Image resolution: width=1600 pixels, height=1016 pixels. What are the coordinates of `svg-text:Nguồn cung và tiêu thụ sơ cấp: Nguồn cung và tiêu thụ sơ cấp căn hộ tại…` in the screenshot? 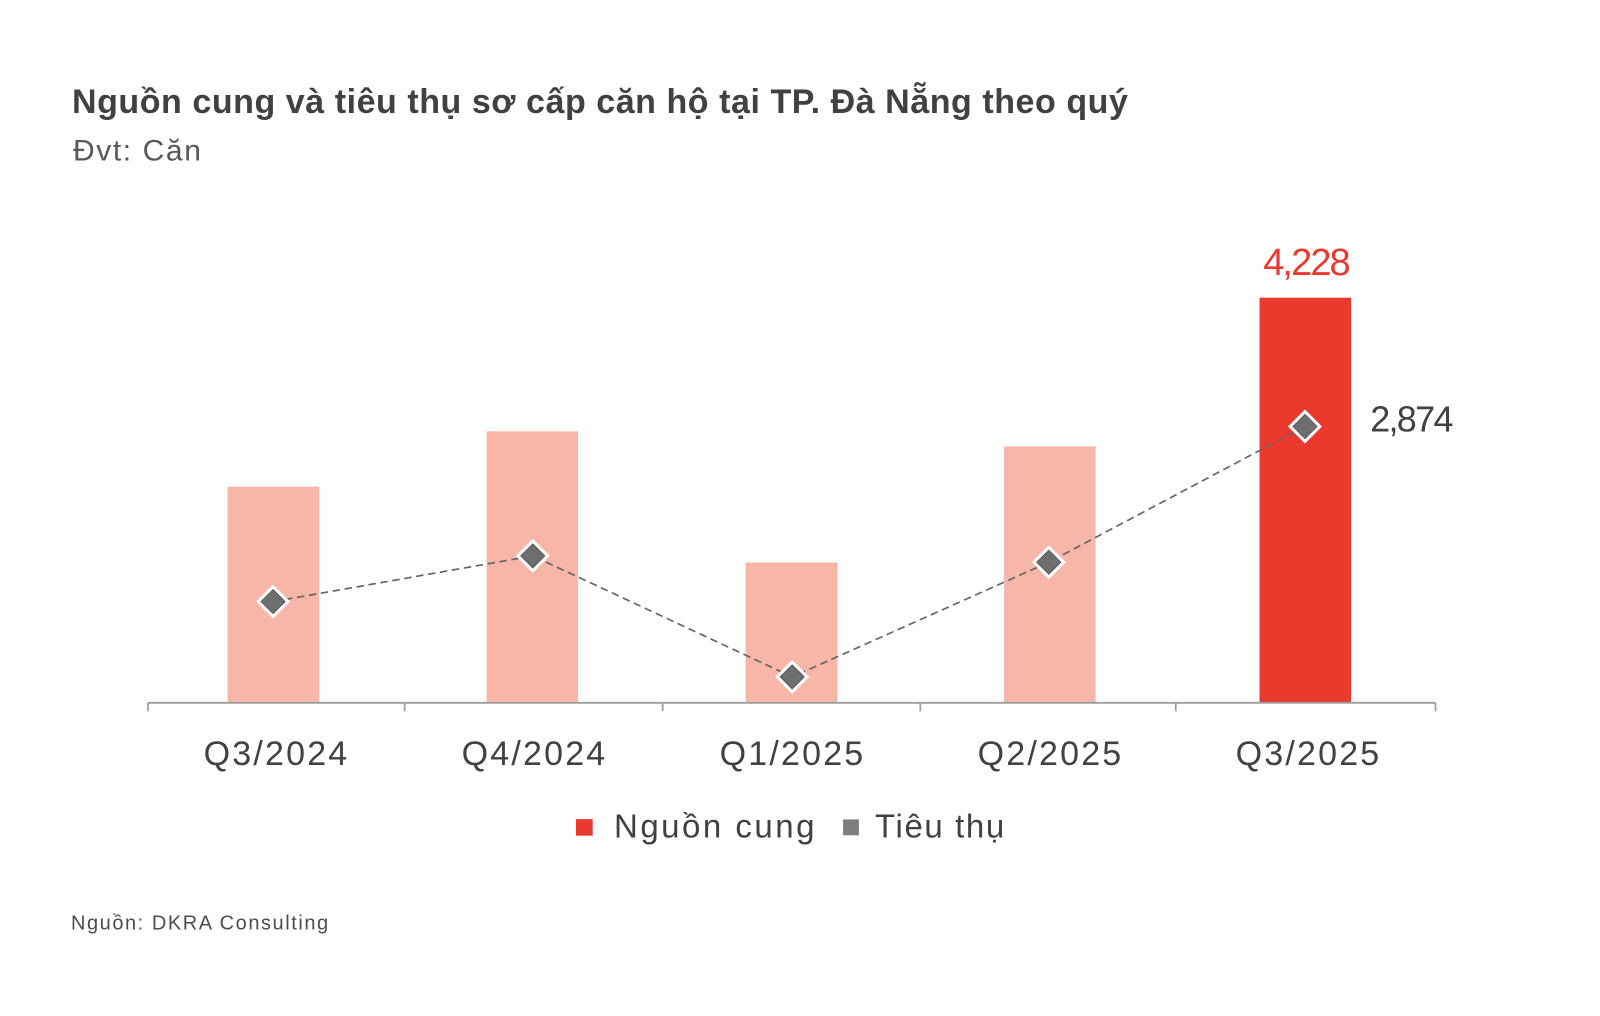 It's located at (600, 101).